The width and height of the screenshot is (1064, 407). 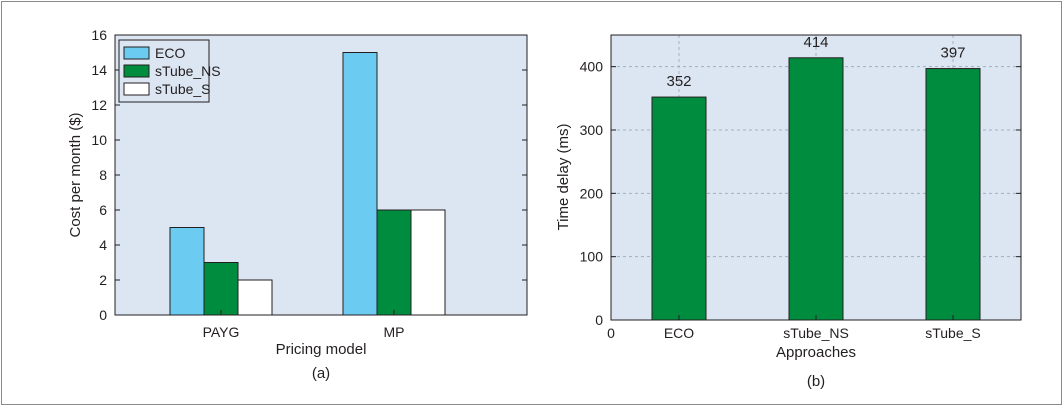 I want to click on x-tick-label: PAYG, so click(x=221, y=332).